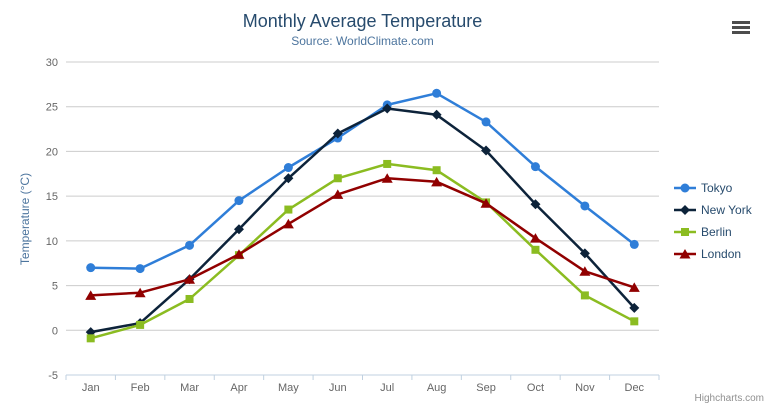  I want to click on legend-marker-berlin, so click(685, 232).